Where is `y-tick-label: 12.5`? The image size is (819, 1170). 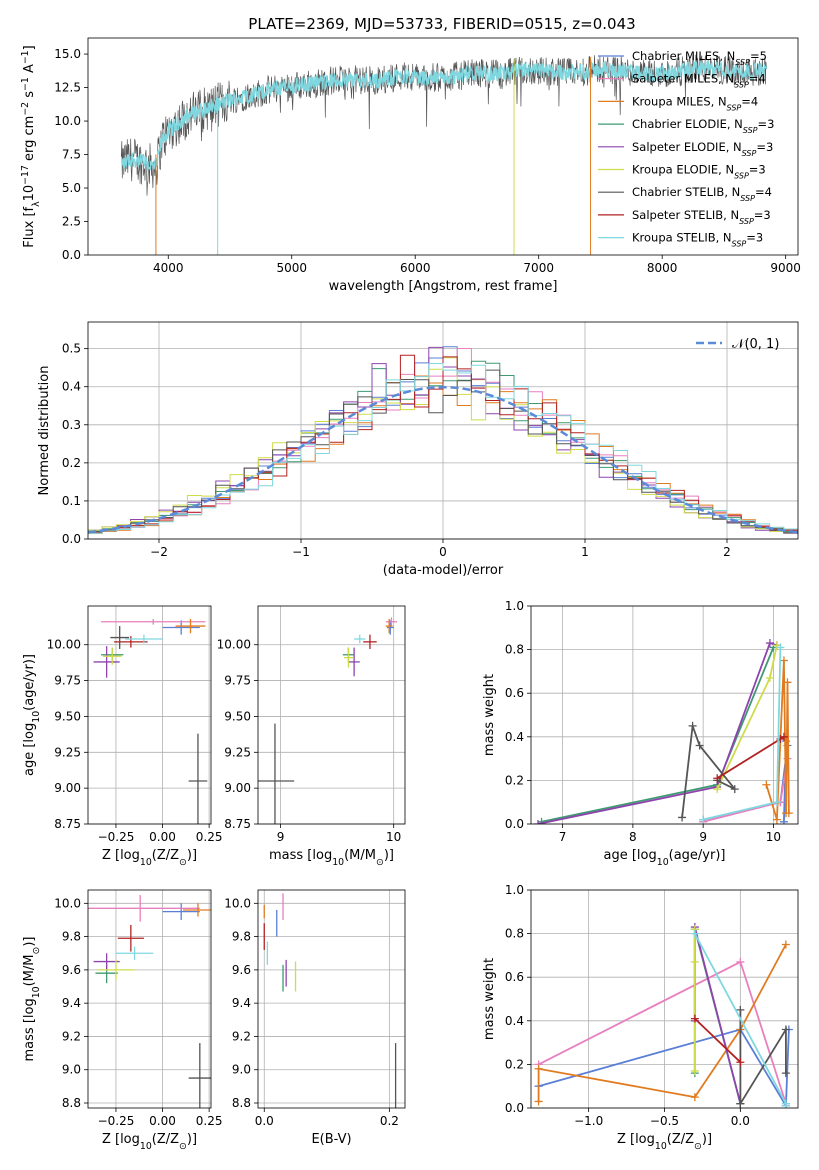 y-tick-label: 12.5 is located at coordinates (67, 88).